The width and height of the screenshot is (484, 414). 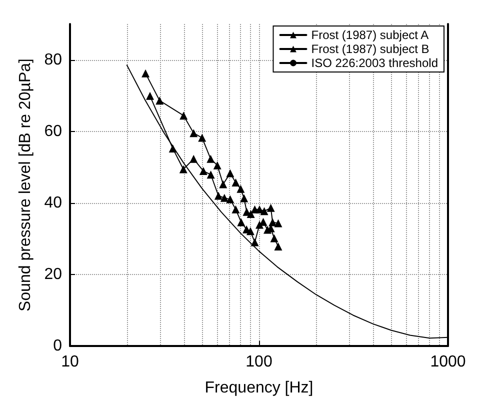 What do you see at coordinates (259, 388) in the screenshot?
I see `x-axis-title: Frequency [Hz]` at bounding box center [259, 388].